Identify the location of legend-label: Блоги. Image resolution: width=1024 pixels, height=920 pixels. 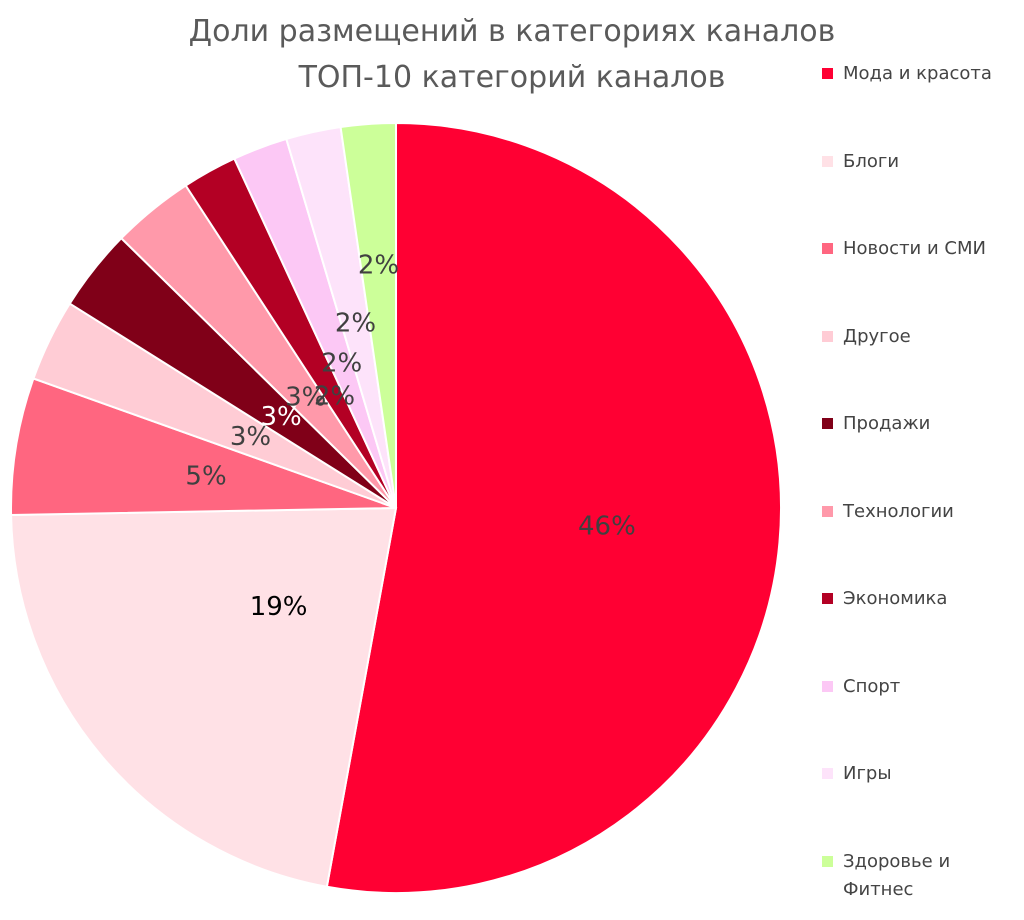
(871, 161).